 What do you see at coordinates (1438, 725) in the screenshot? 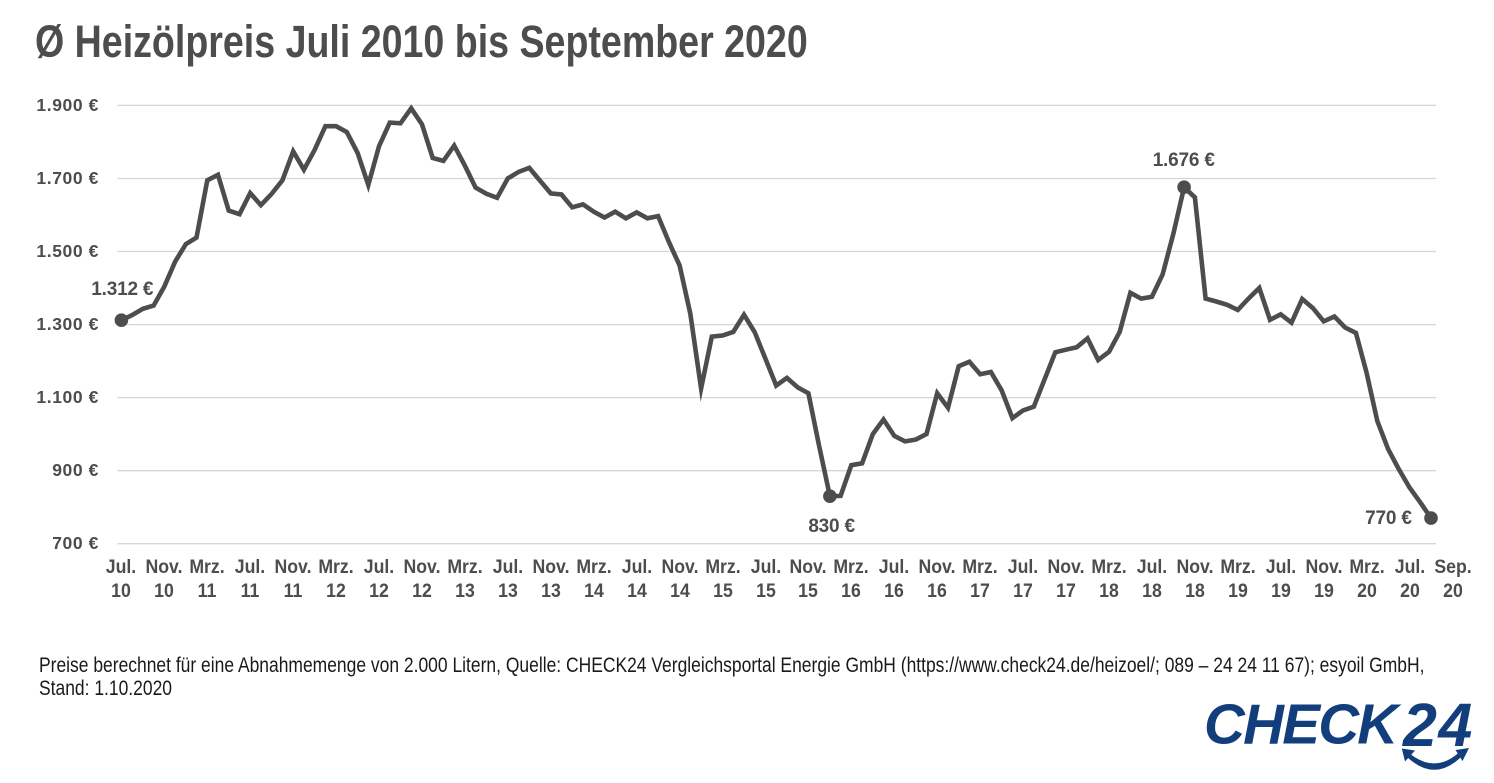
I see `svg-text: 24` at bounding box center [1438, 725].